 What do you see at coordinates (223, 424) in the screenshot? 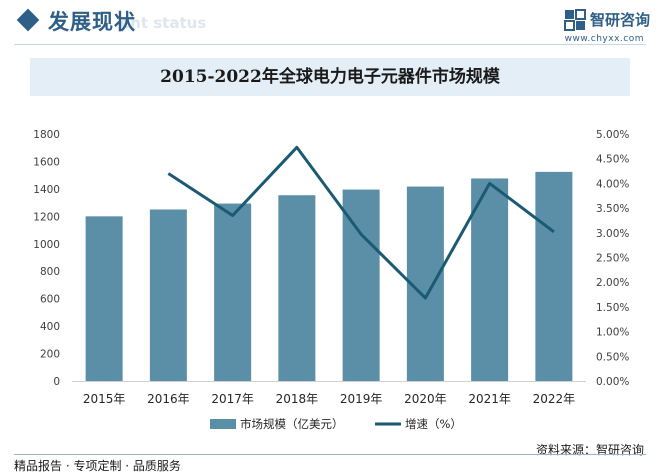
I see `legend-bar-swatch` at bounding box center [223, 424].